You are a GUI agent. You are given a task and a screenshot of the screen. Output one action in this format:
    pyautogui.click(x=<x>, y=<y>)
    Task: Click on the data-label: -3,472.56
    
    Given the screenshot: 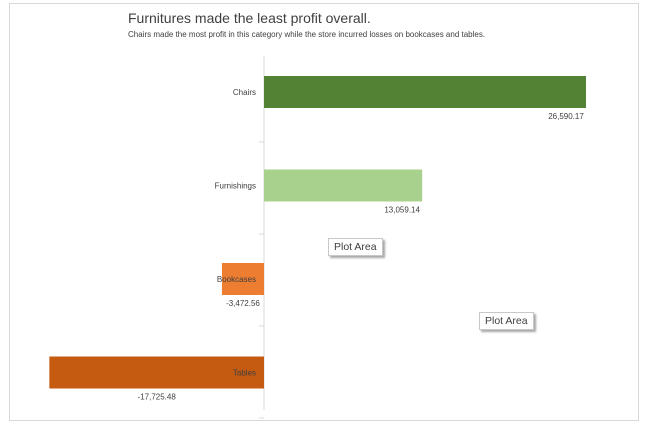 What is the action you would take?
    pyautogui.click(x=243, y=303)
    